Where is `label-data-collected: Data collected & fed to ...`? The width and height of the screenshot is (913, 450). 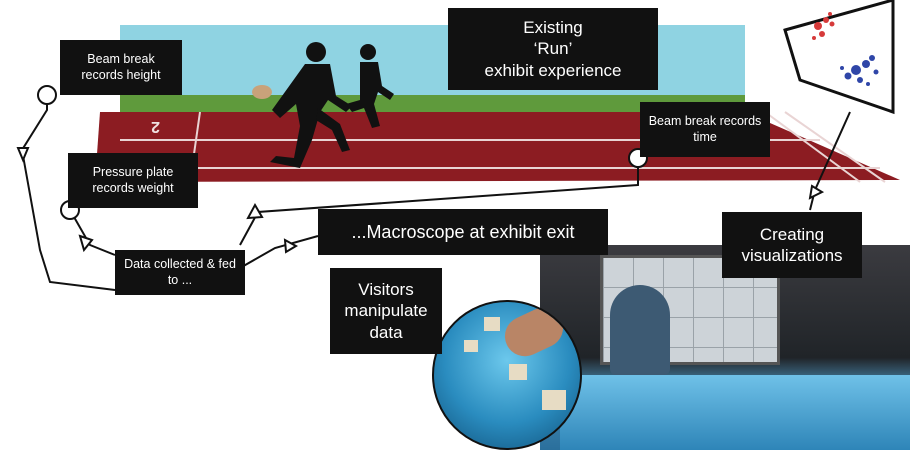
label-data-collected: Data collected & fed to ... is located at coordinates (180, 272).